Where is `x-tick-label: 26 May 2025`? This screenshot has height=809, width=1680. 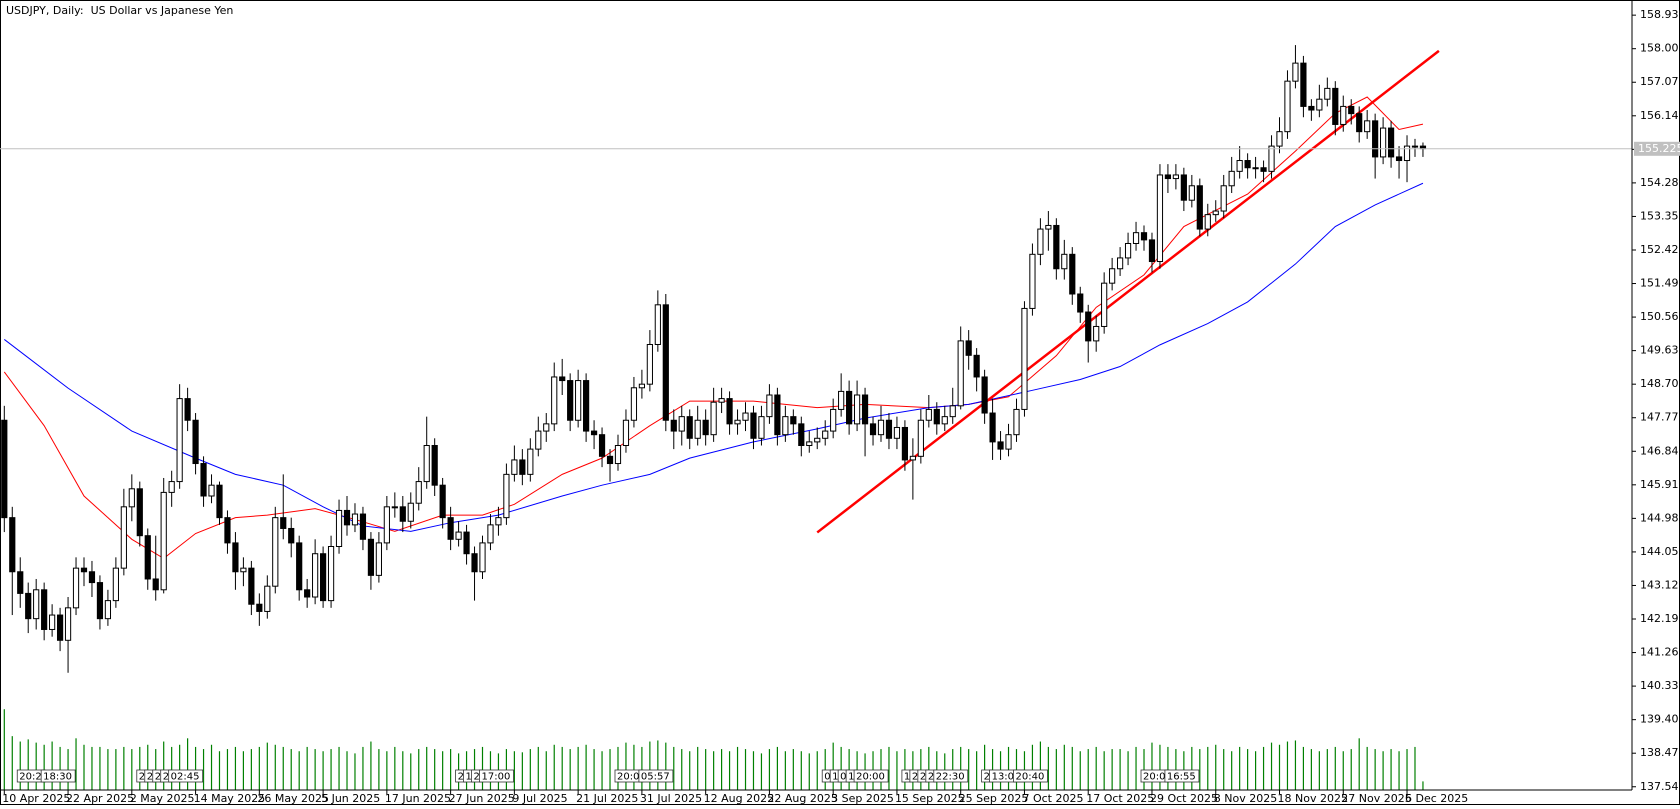
x-tick-label: 26 May 2025 is located at coordinates (293, 798).